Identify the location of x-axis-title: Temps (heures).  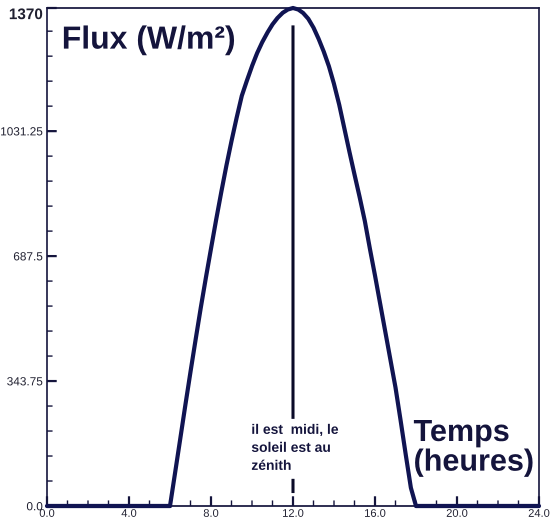
(473, 448).